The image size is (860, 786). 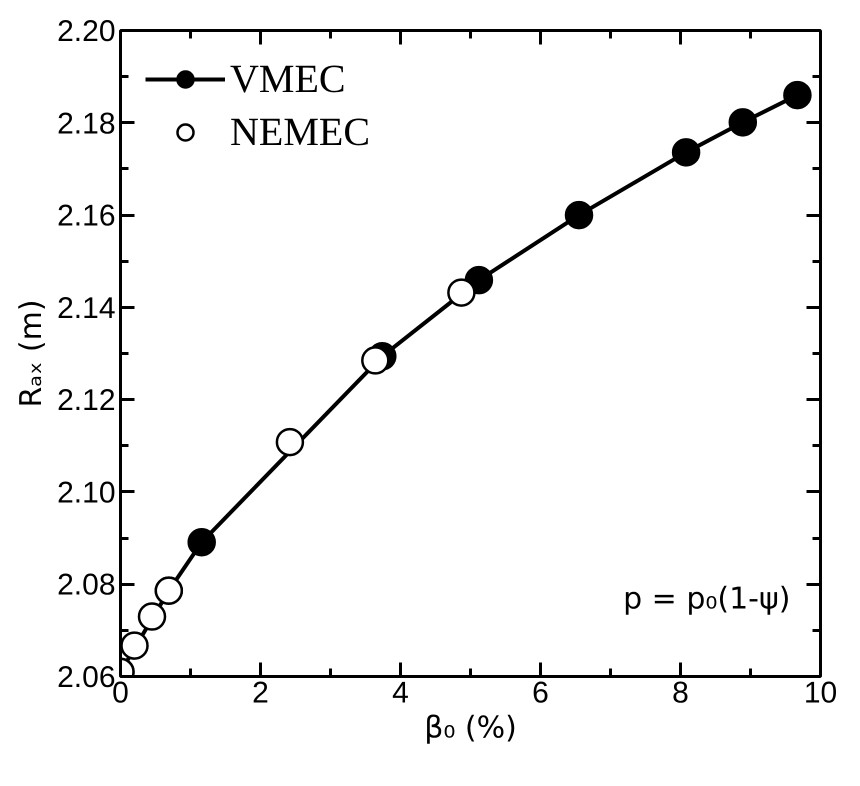 What do you see at coordinates (86, 308) in the screenshot?
I see `y-tick-label: 2.14` at bounding box center [86, 308].